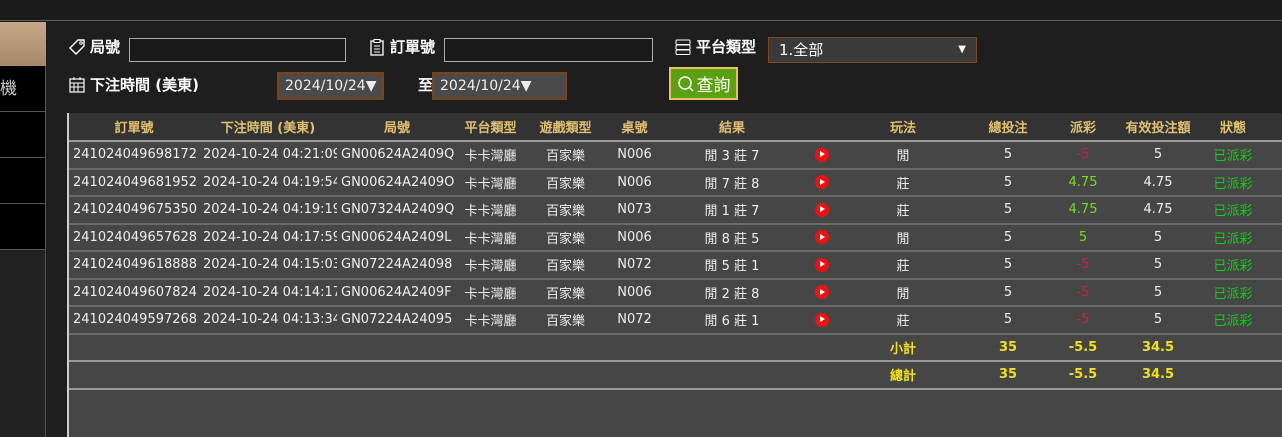  What do you see at coordinates (397, 292) in the screenshot?
I see `round-id-cell: GN00624A2409F` at bounding box center [397, 292].